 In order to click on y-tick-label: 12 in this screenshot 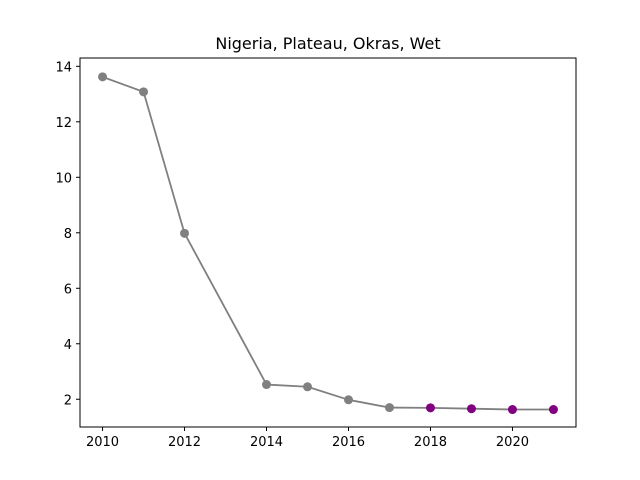, I will do `click(63, 123)`.